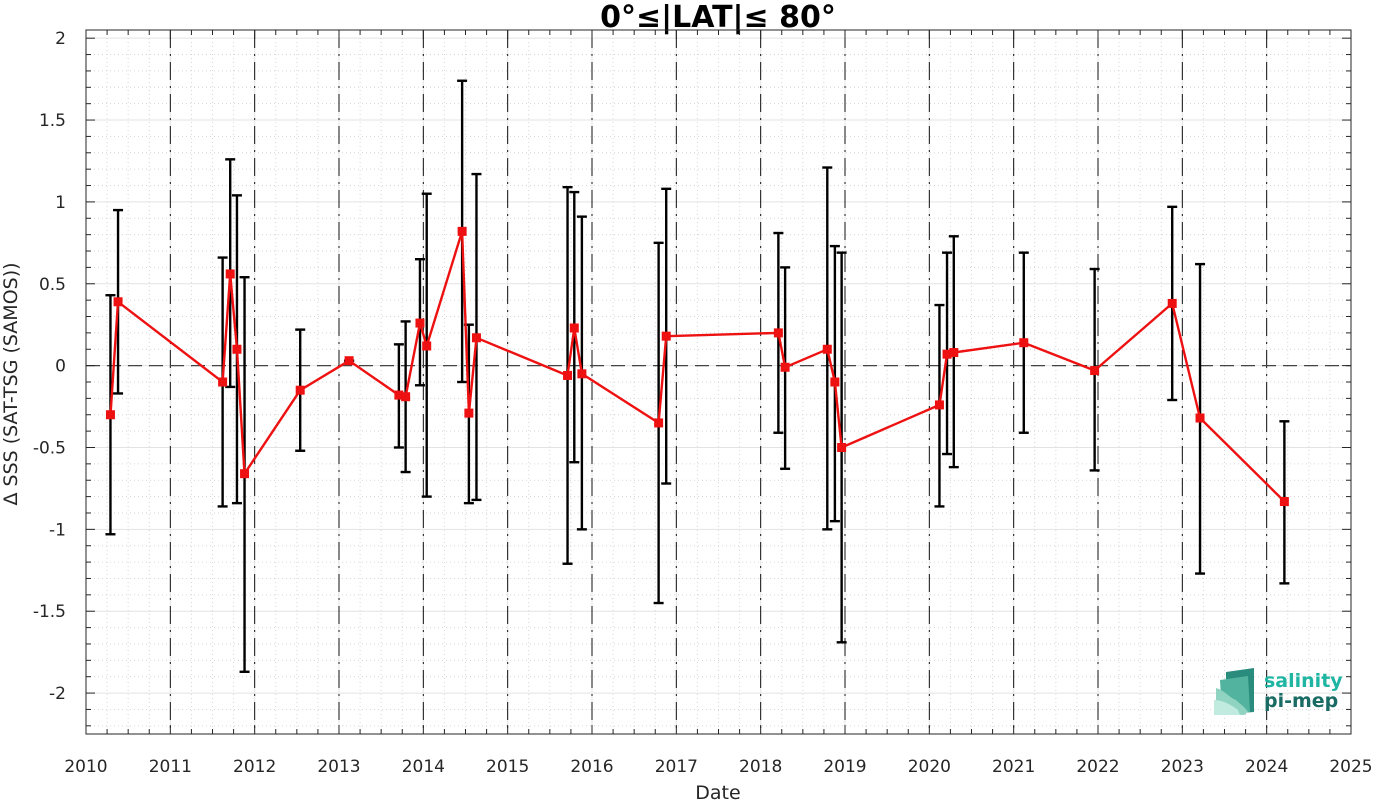  What do you see at coordinates (1097, 767) in the screenshot?
I see `x-tick-label: 2022` at bounding box center [1097, 767].